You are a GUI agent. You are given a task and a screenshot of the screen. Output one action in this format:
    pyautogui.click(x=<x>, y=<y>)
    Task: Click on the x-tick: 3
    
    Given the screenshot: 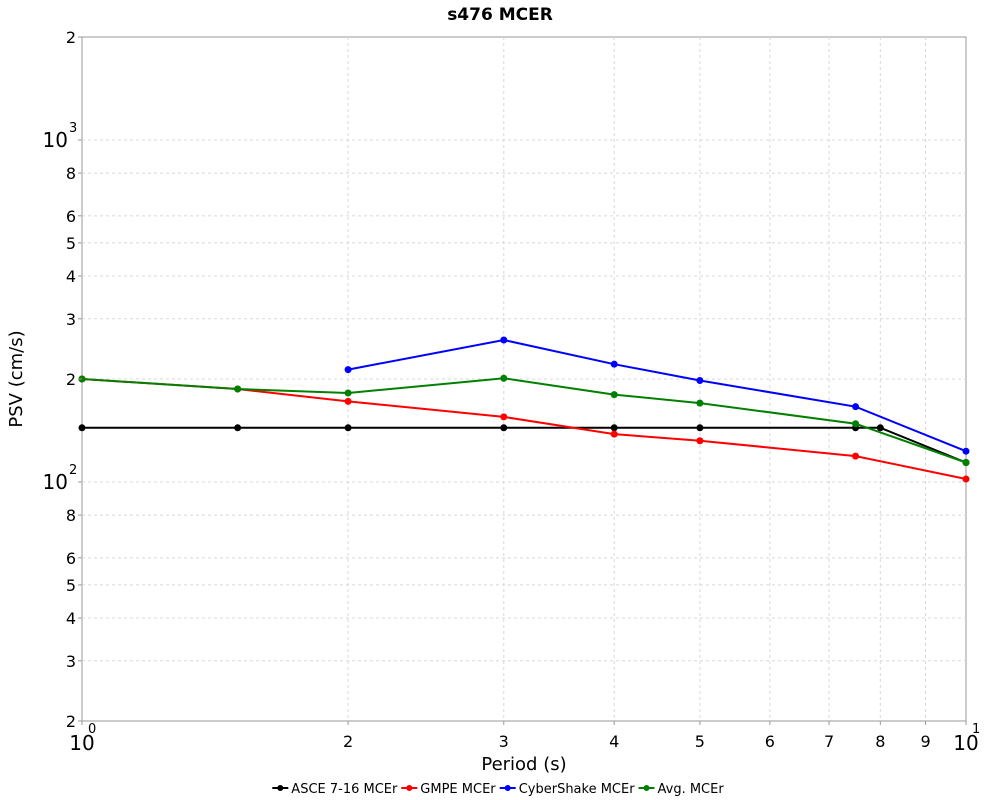 What is the action you would take?
    pyautogui.click(x=504, y=736)
    